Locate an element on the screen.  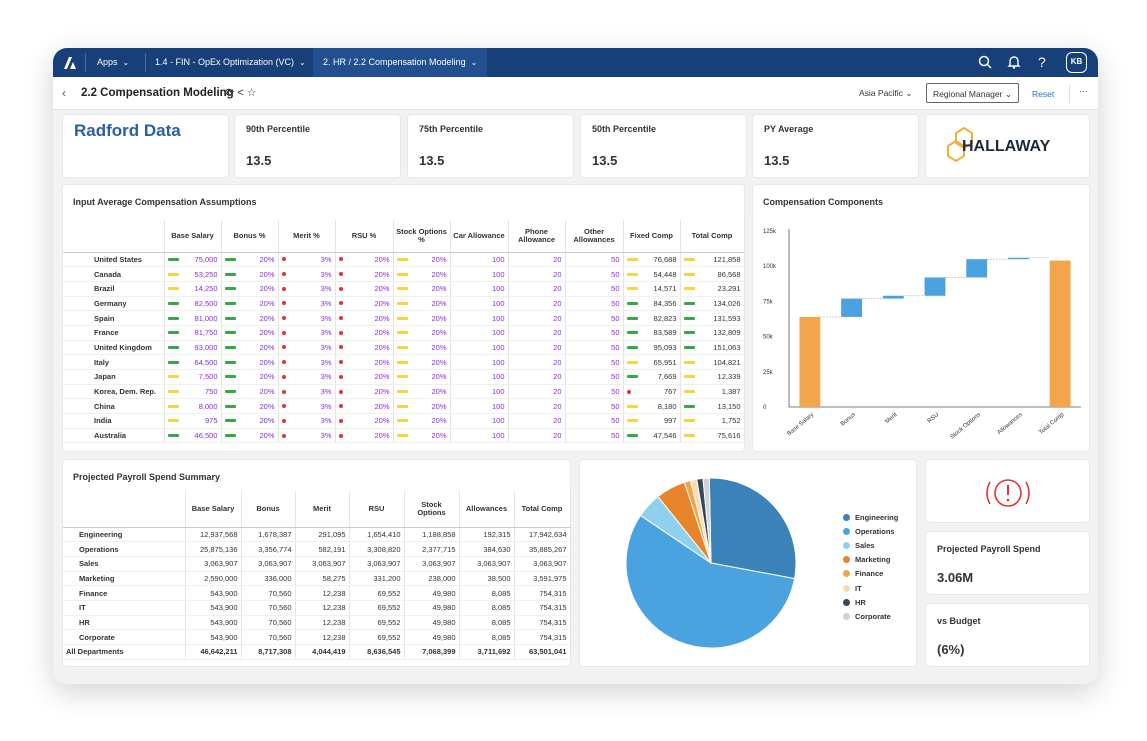
help-icon: ? is located at coordinates (1042, 62).